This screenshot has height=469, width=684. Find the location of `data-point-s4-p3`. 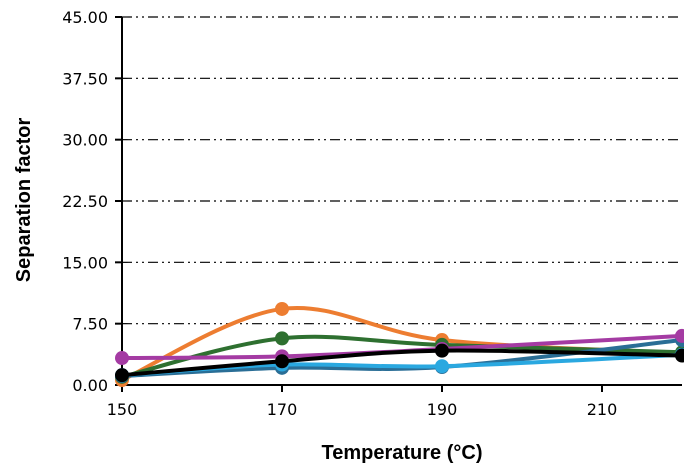

data-point-s4-p3 is located at coordinates (679, 335).